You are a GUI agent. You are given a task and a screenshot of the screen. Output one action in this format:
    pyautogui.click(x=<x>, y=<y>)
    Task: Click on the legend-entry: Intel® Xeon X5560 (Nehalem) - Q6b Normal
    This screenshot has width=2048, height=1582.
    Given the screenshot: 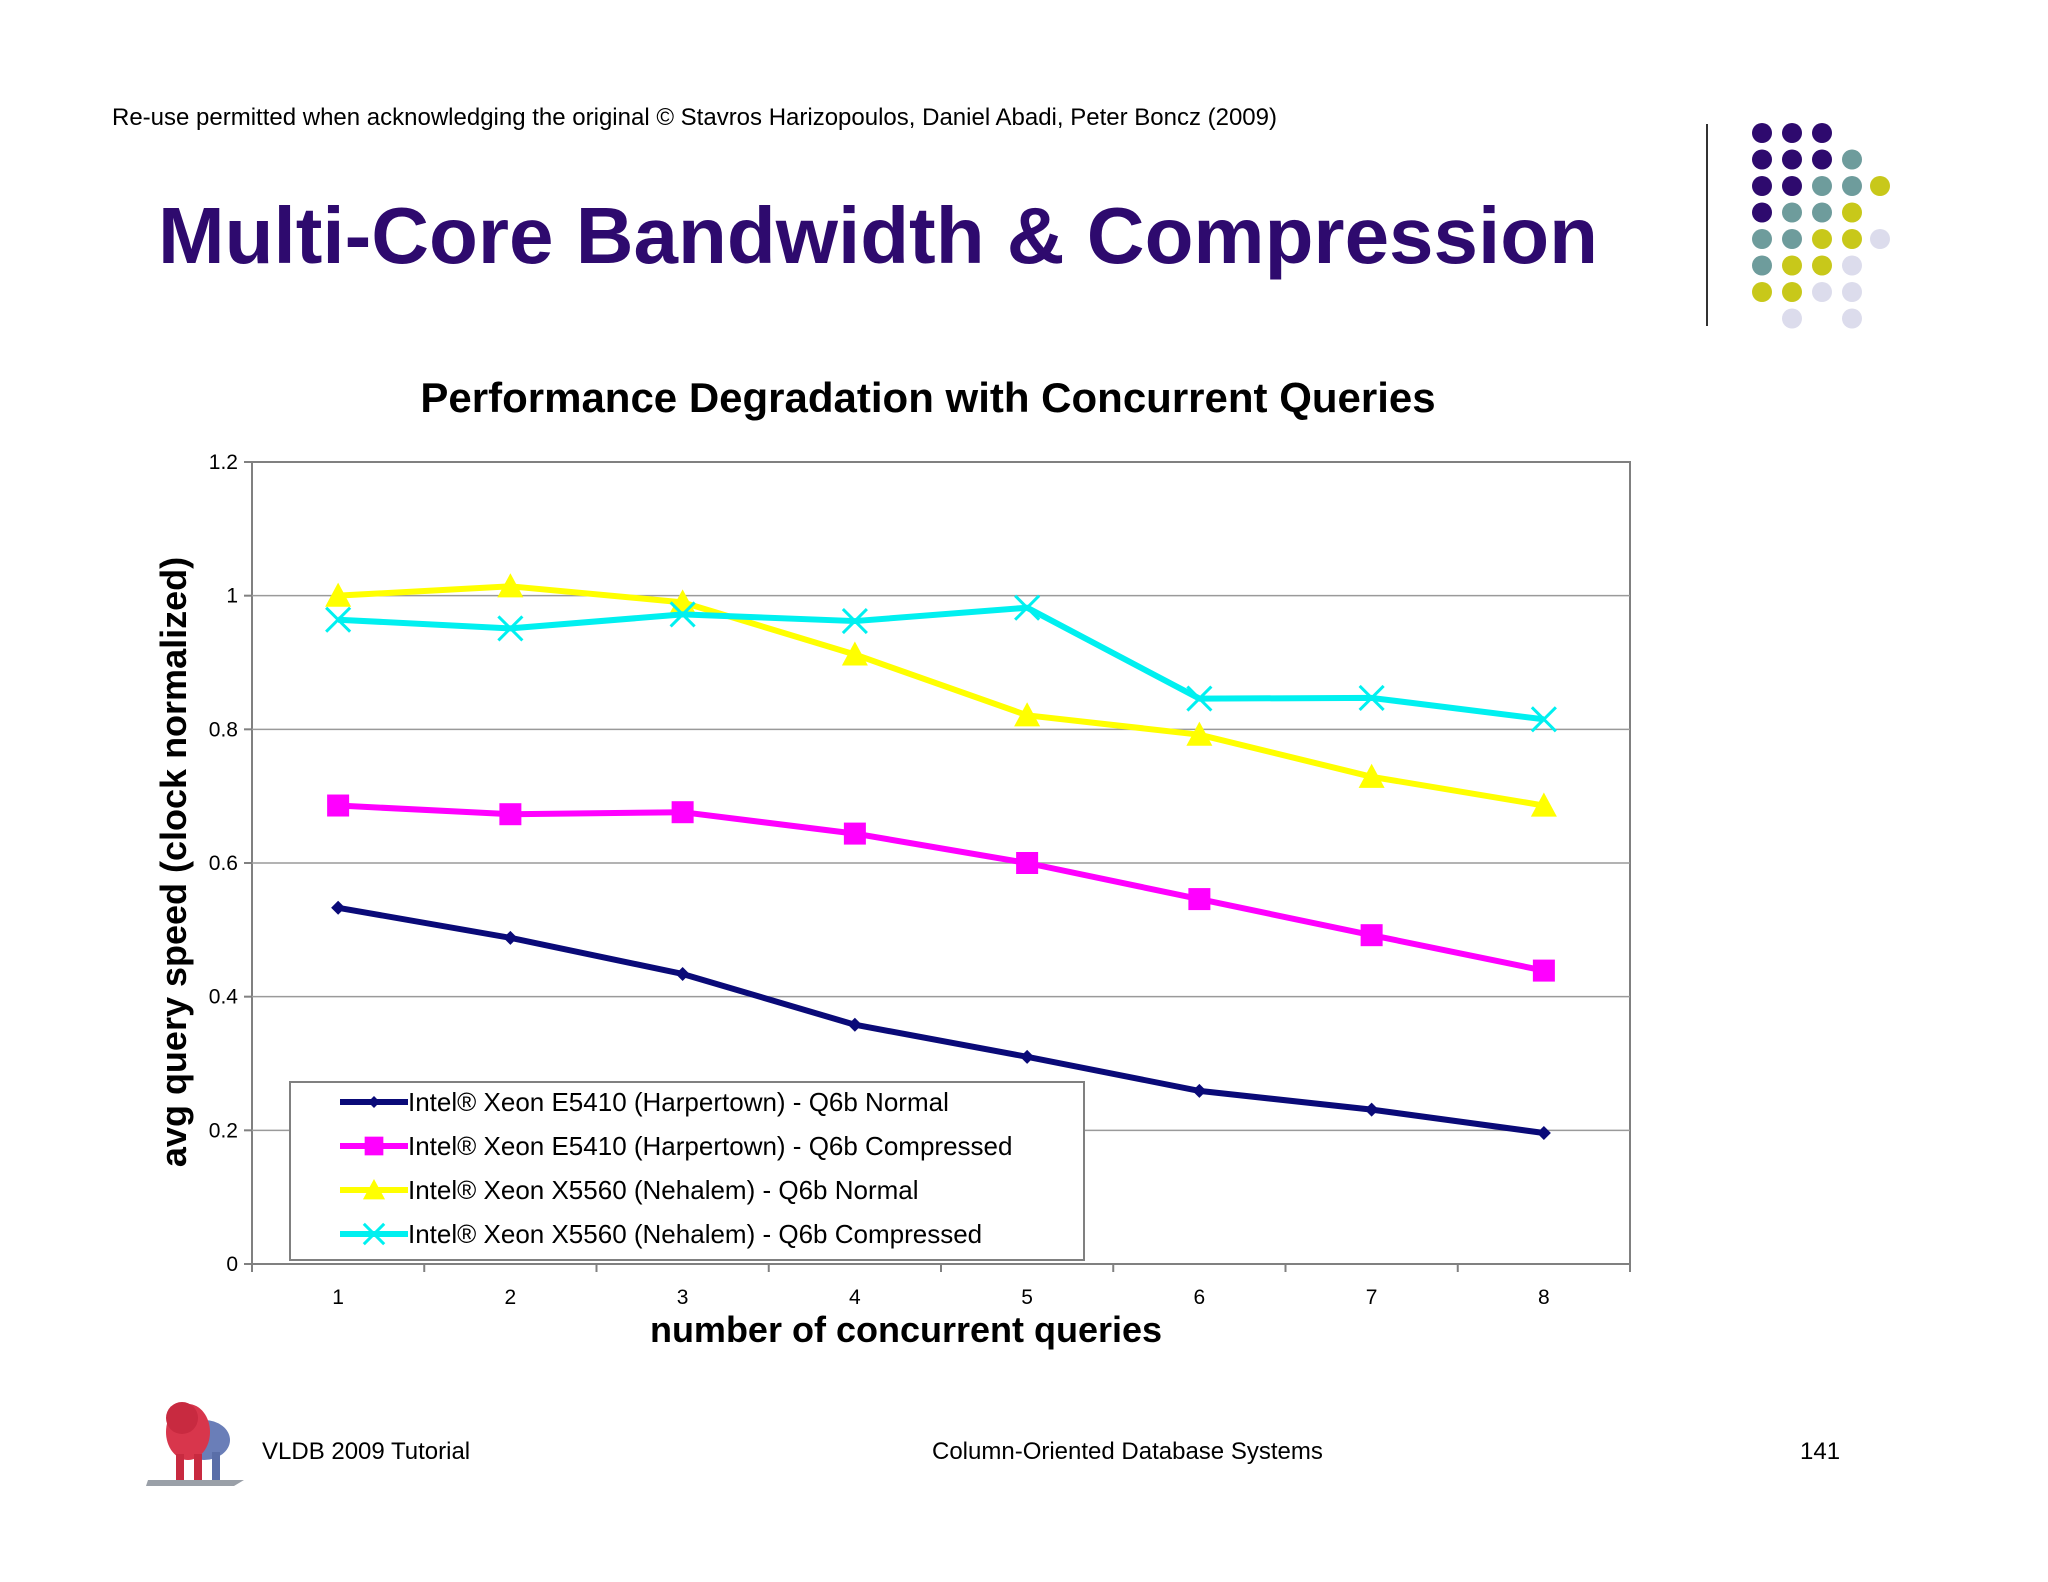 What is the action you would take?
    pyautogui.click(x=629, y=1190)
    